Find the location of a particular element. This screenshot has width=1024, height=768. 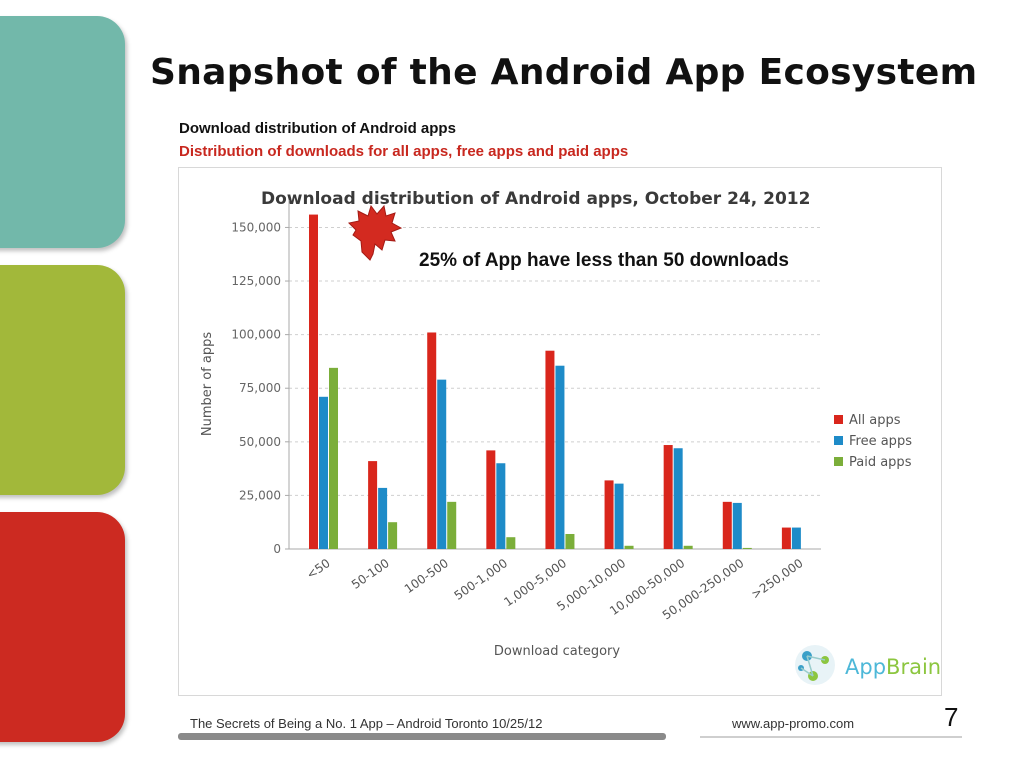

legend: All apps Free apps Paid apps is located at coordinates (873, 441).